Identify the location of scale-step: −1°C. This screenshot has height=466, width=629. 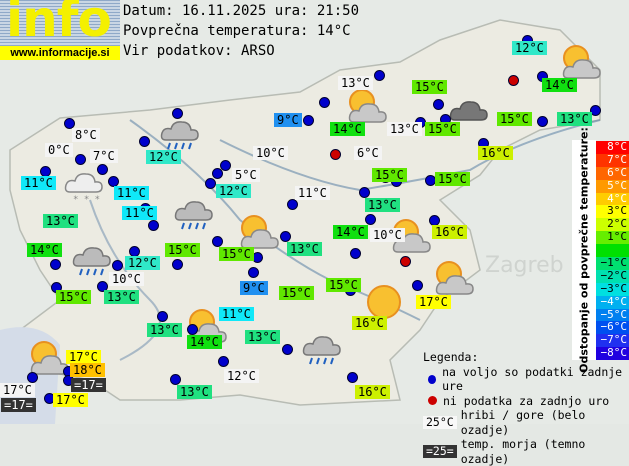
(612, 263).